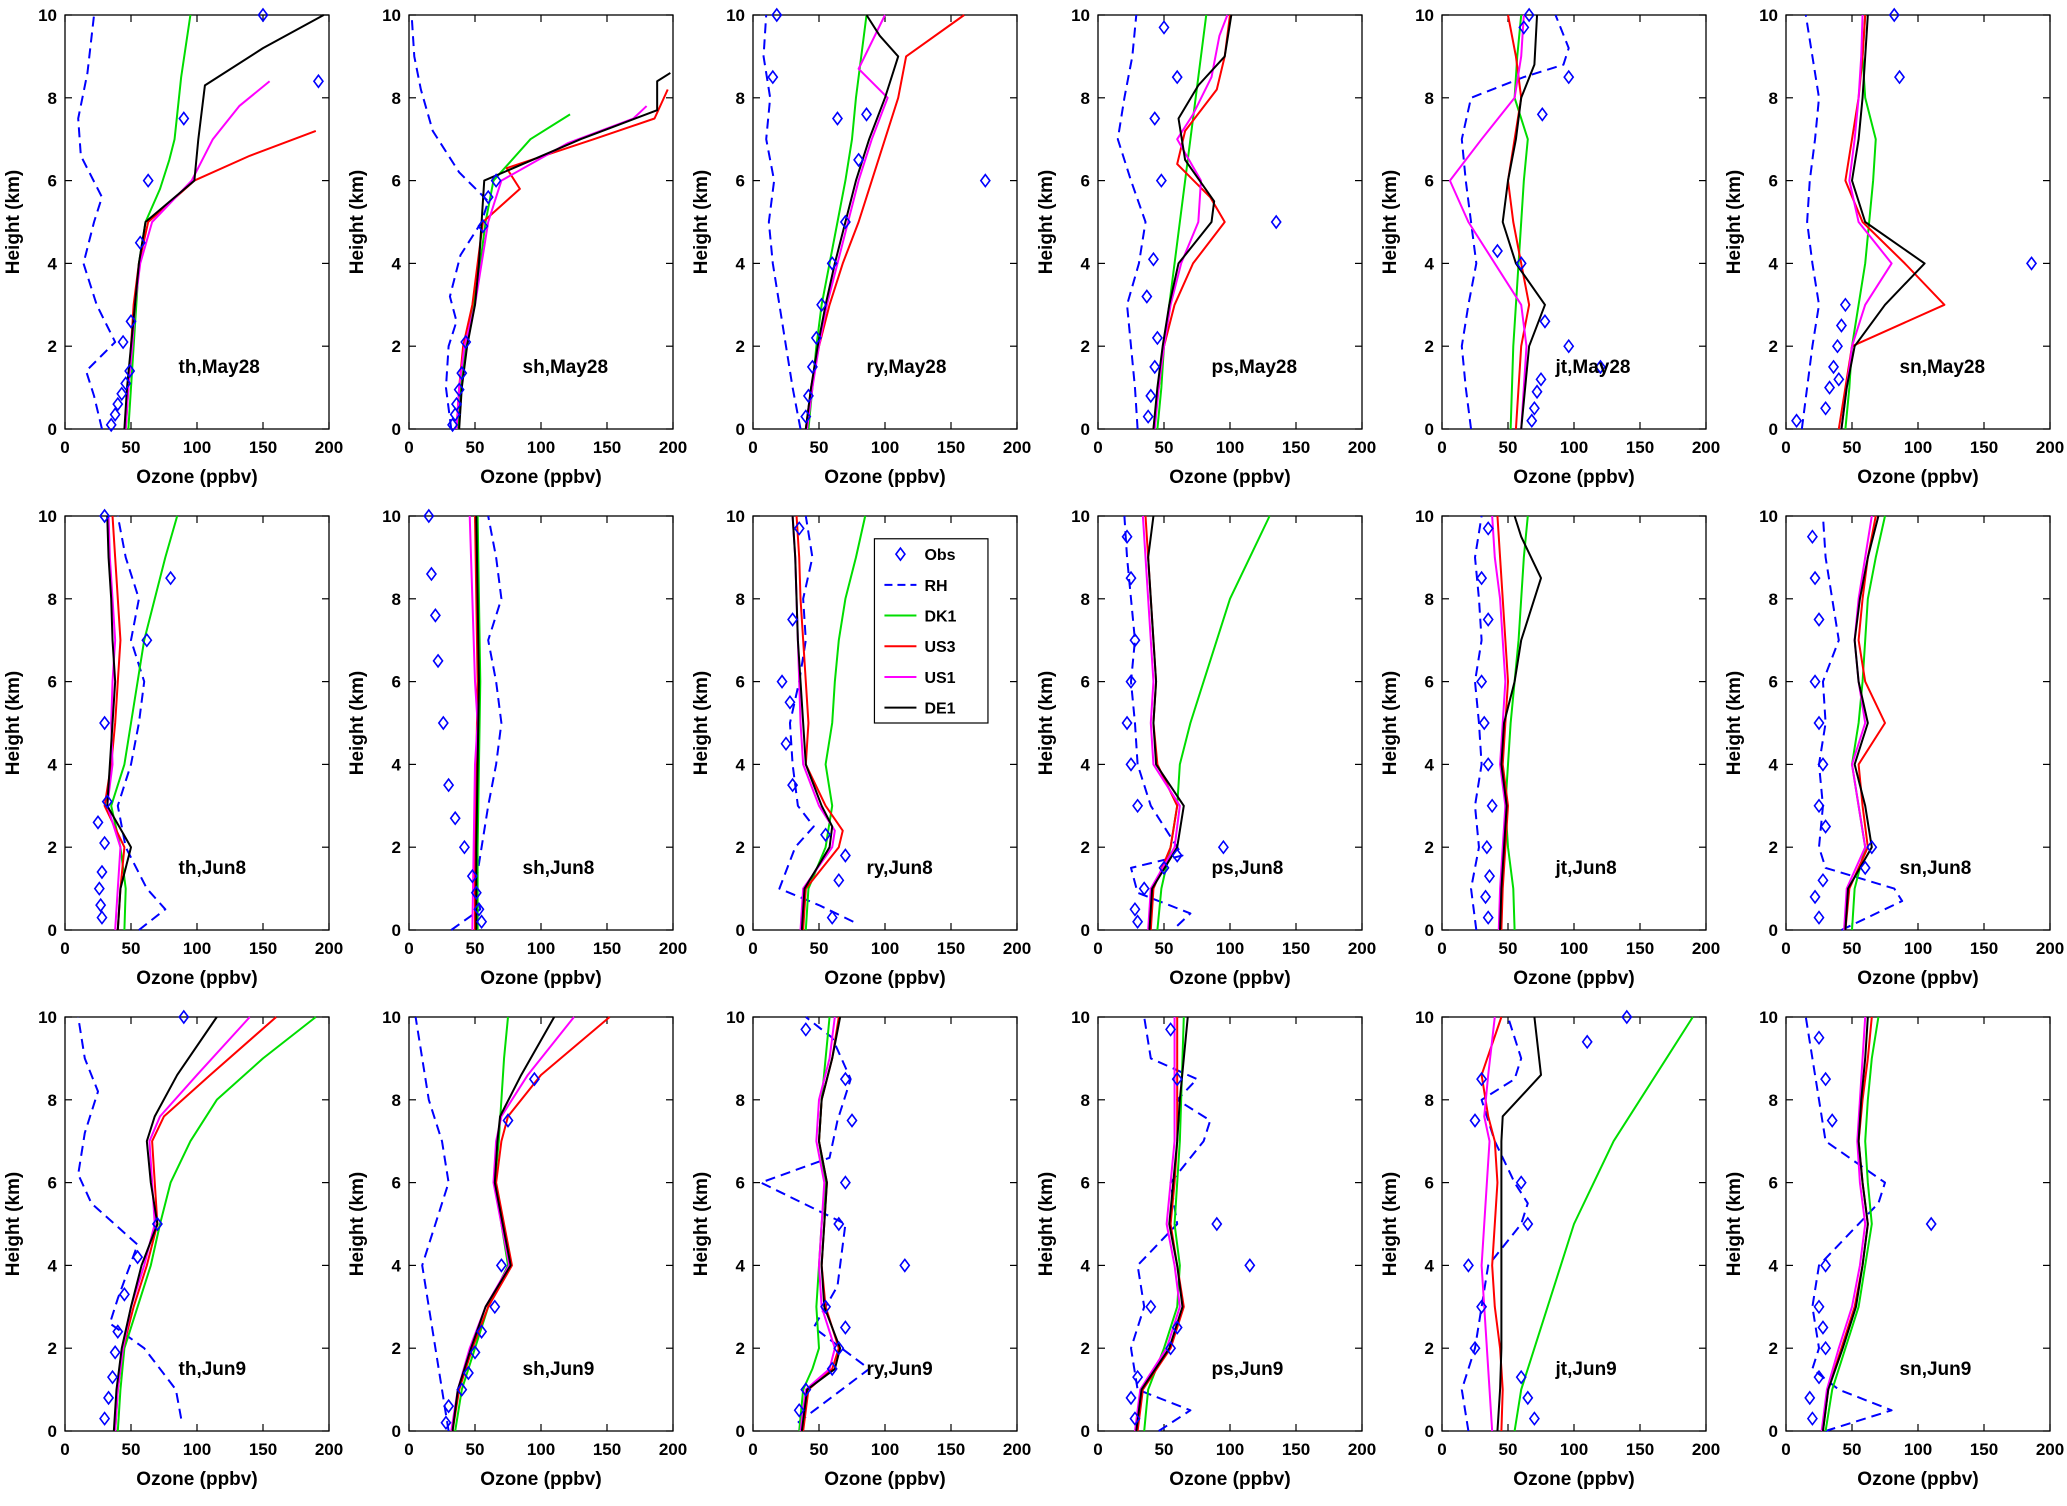 The image size is (2067, 1506). What do you see at coordinates (1429, 764) in the screenshot?
I see `svg-text: 4` at bounding box center [1429, 764].